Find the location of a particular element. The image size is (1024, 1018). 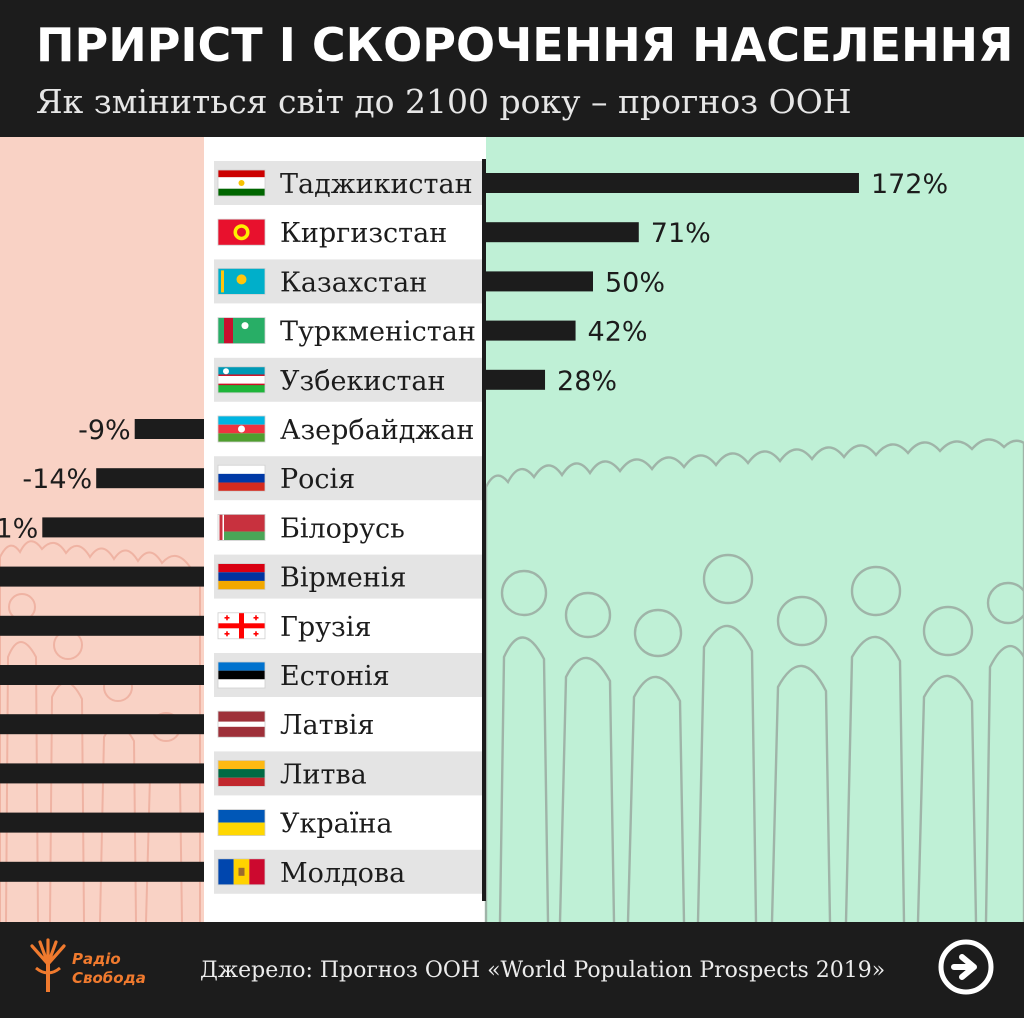

logo-line-2: Свобода is located at coordinates (109, 978).